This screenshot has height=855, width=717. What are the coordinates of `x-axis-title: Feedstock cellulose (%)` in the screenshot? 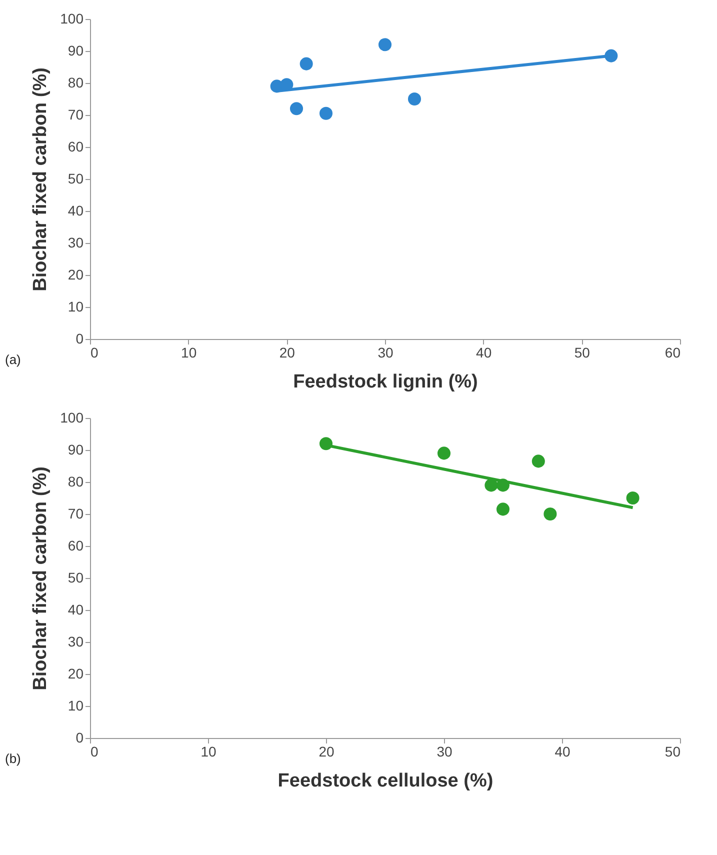 It's located at (386, 781).